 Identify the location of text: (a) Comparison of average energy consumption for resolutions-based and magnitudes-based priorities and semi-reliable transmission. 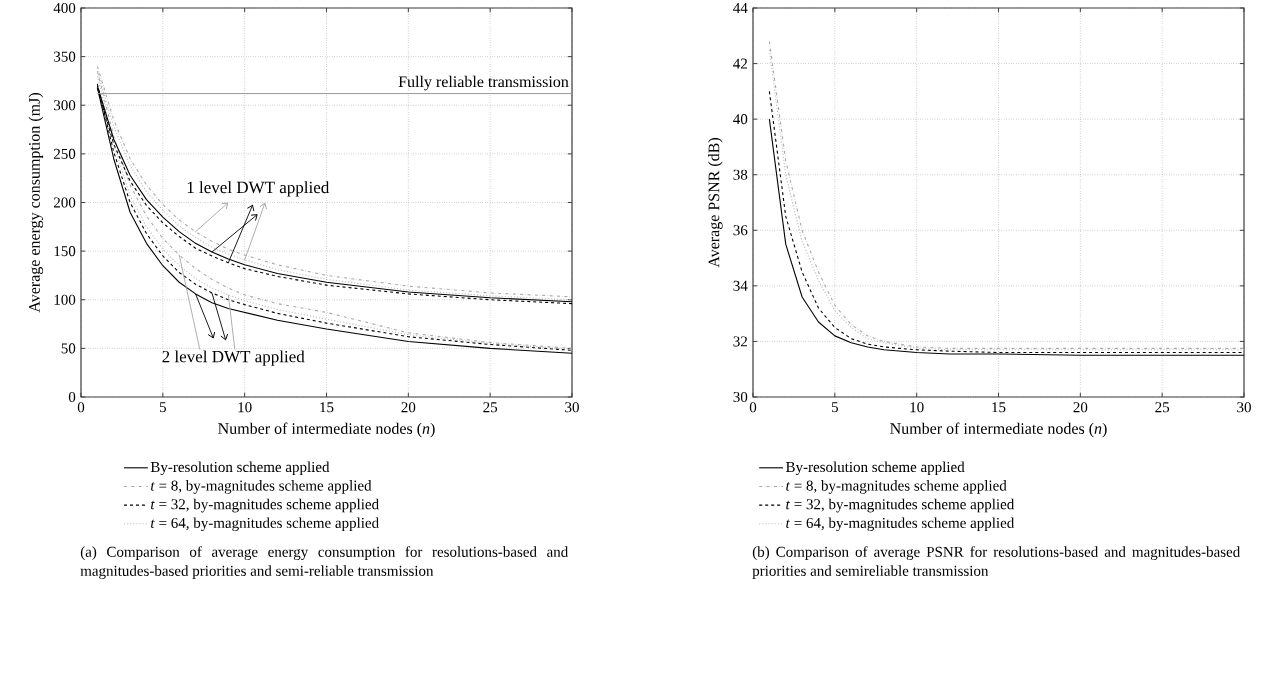
(324, 562).